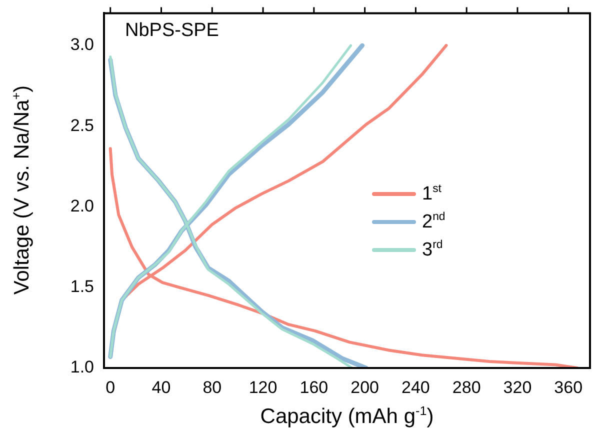  I want to click on legend-label: 2$^{nd}$, so click(434, 222).